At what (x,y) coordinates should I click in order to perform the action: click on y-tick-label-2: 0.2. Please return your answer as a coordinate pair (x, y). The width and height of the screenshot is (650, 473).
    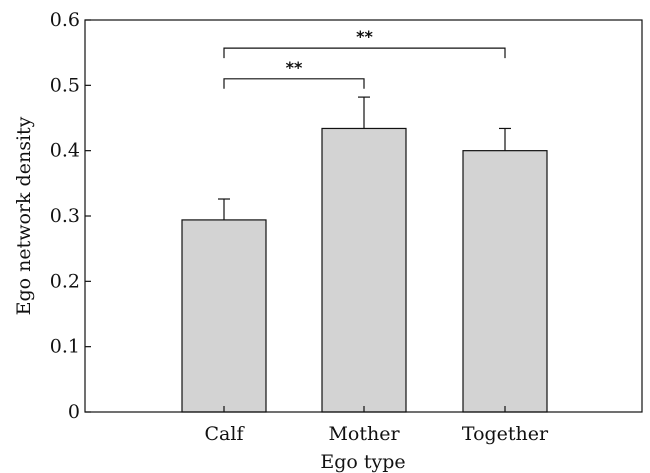
    Looking at the image, I should click on (65, 281).